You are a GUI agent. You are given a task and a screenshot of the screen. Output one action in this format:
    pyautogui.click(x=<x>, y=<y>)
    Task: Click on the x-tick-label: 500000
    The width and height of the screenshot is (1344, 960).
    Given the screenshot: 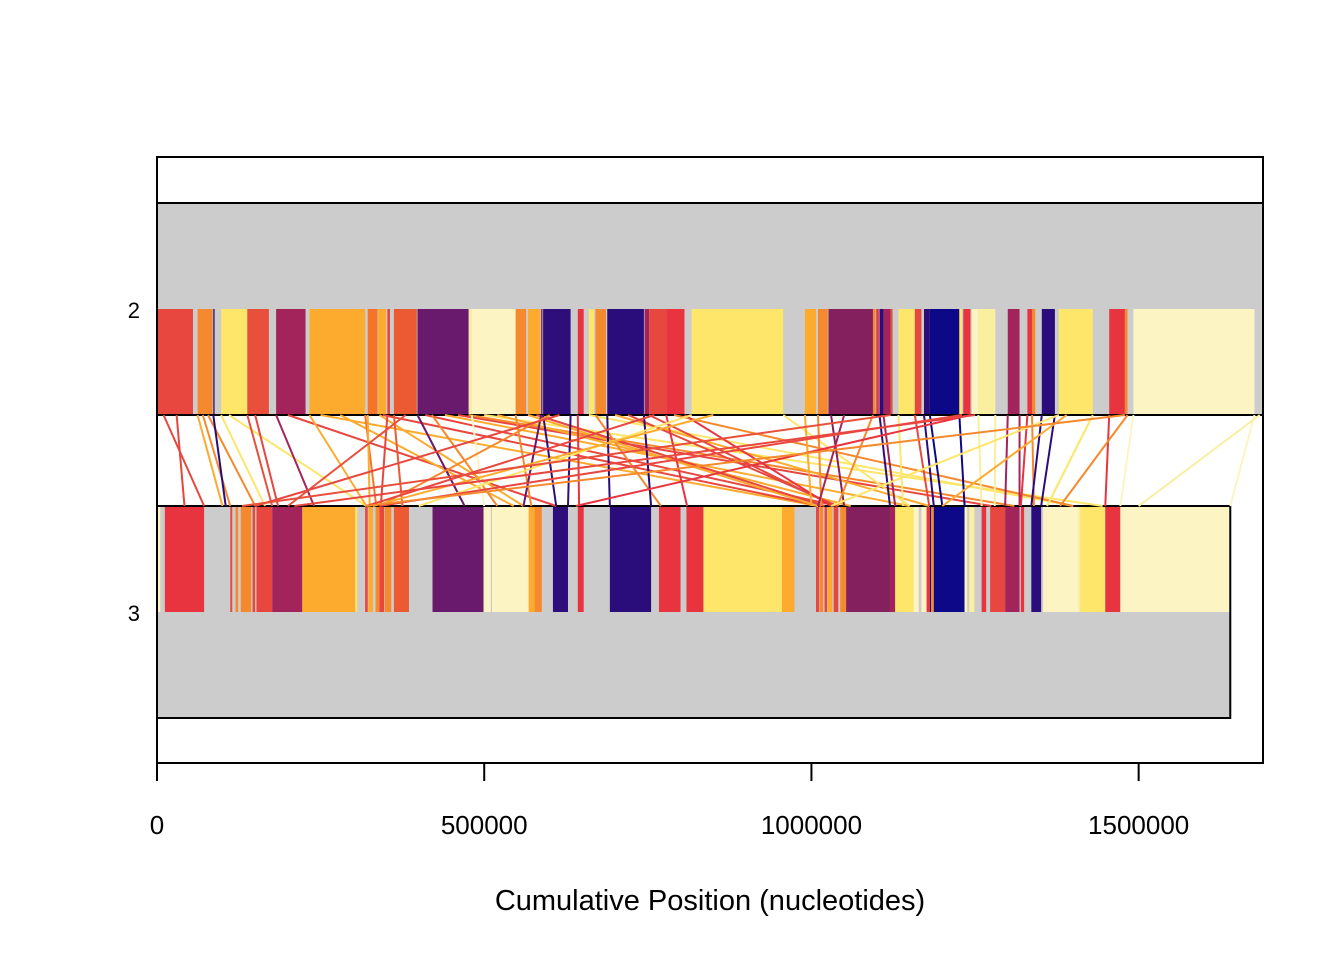 What is the action you would take?
    pyautogui.click(x=484, y=825)
    